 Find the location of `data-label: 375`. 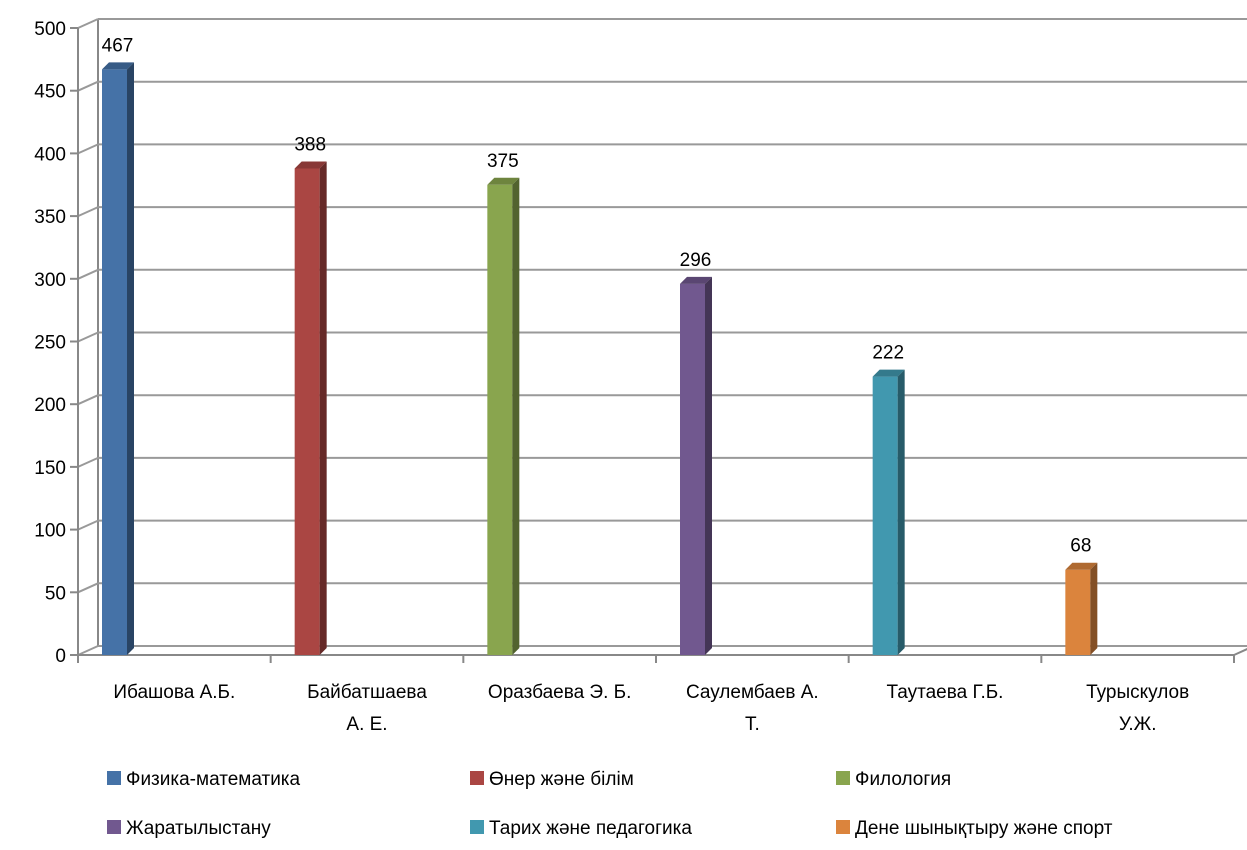

data-label: 375 is located at coordinates (503, 161).